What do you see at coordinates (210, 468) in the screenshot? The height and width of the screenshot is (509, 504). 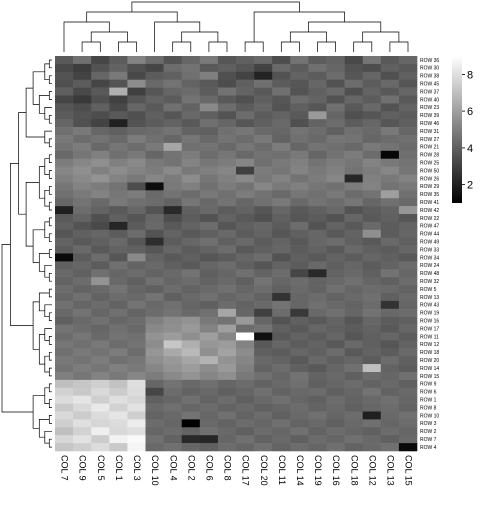 I see `column-label: COL 6` at bounding box center [210, 468].